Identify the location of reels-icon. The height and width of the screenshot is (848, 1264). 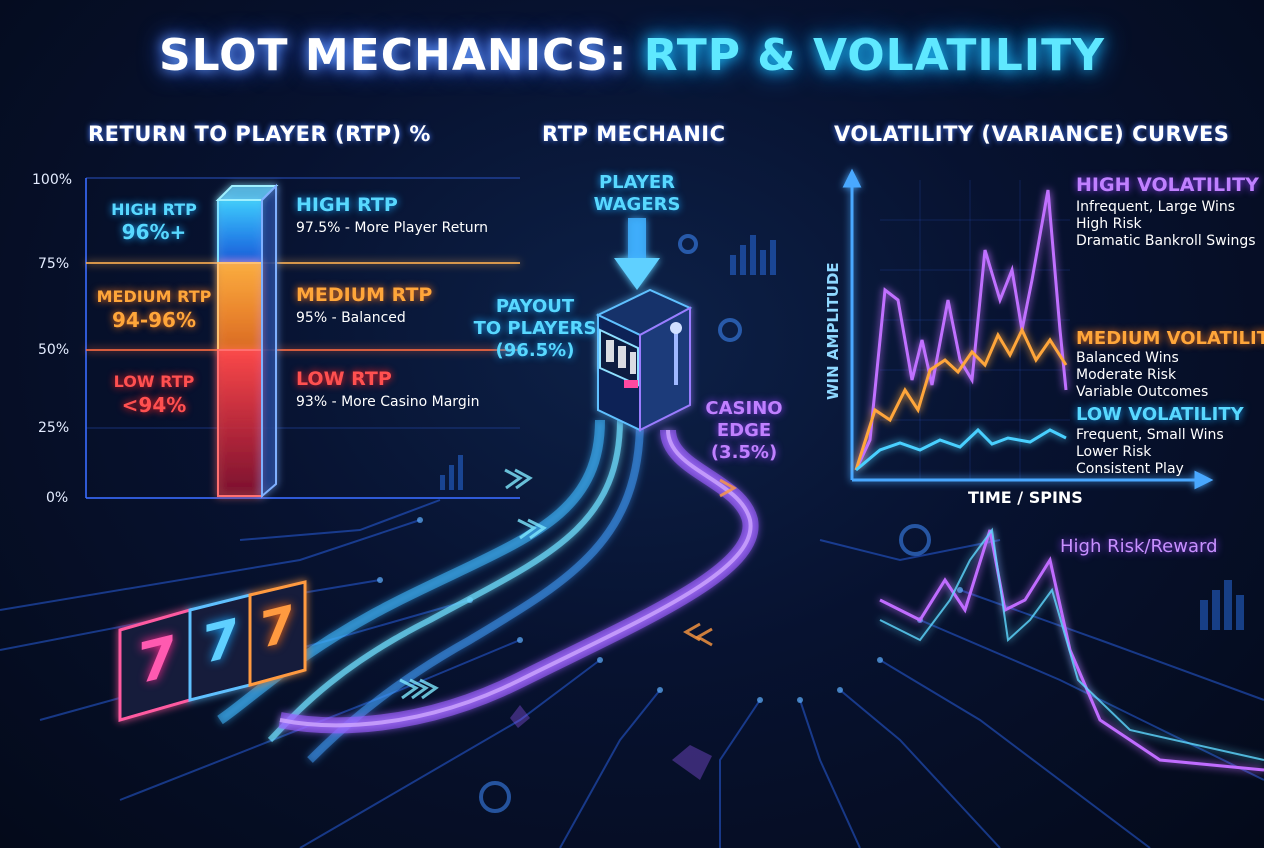
(212, 651).